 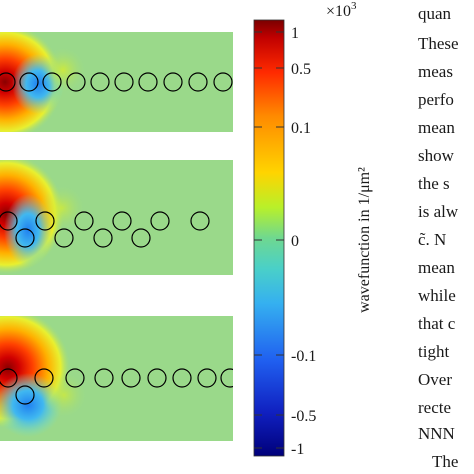 What do you see at coordinates (364, 240) in the screenshot?
I see `colorbar-label: wavefunction in 1/μm²` at bounding box center [364, 240].